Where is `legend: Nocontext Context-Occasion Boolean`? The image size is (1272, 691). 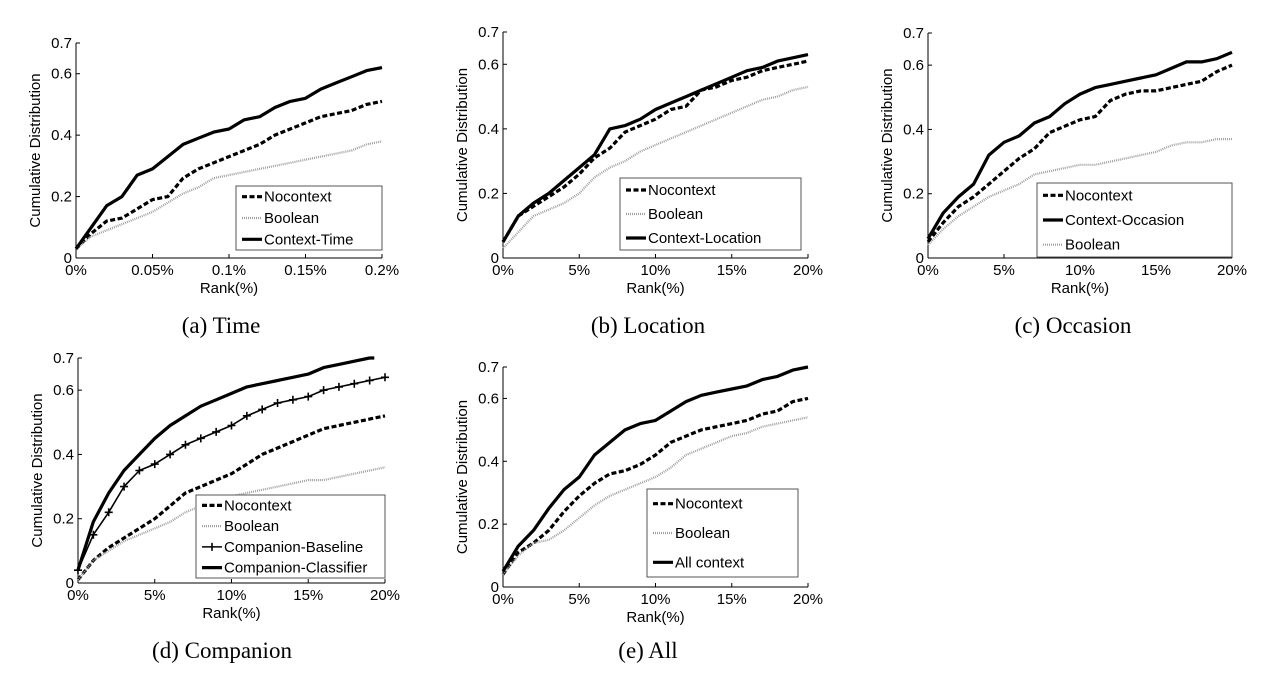
legend: Nocontext Context-Occasion Boolean is located at coordinates (1134, 220).